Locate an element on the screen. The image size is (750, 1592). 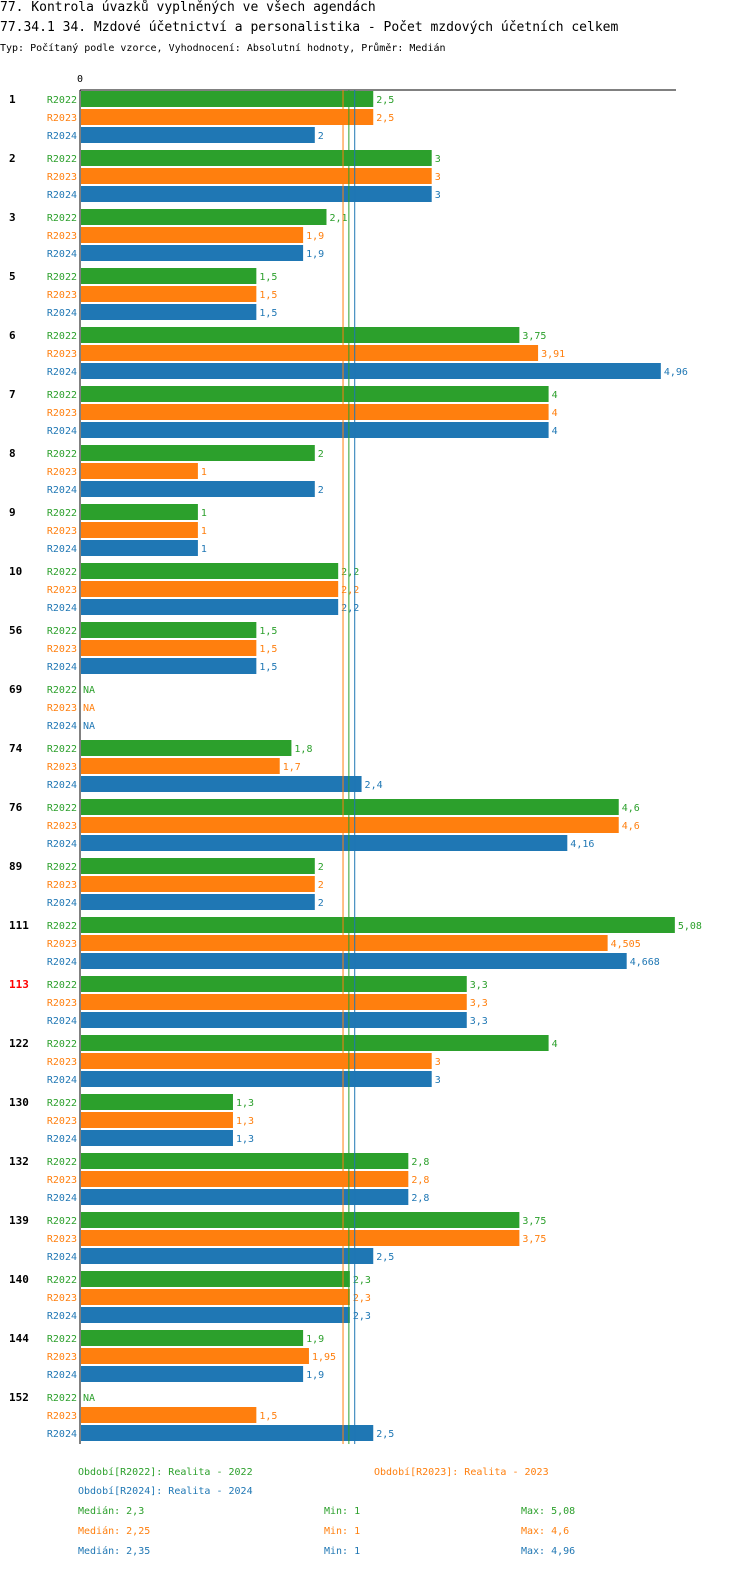
group-label: 76 is located at coordinates (16, 807).